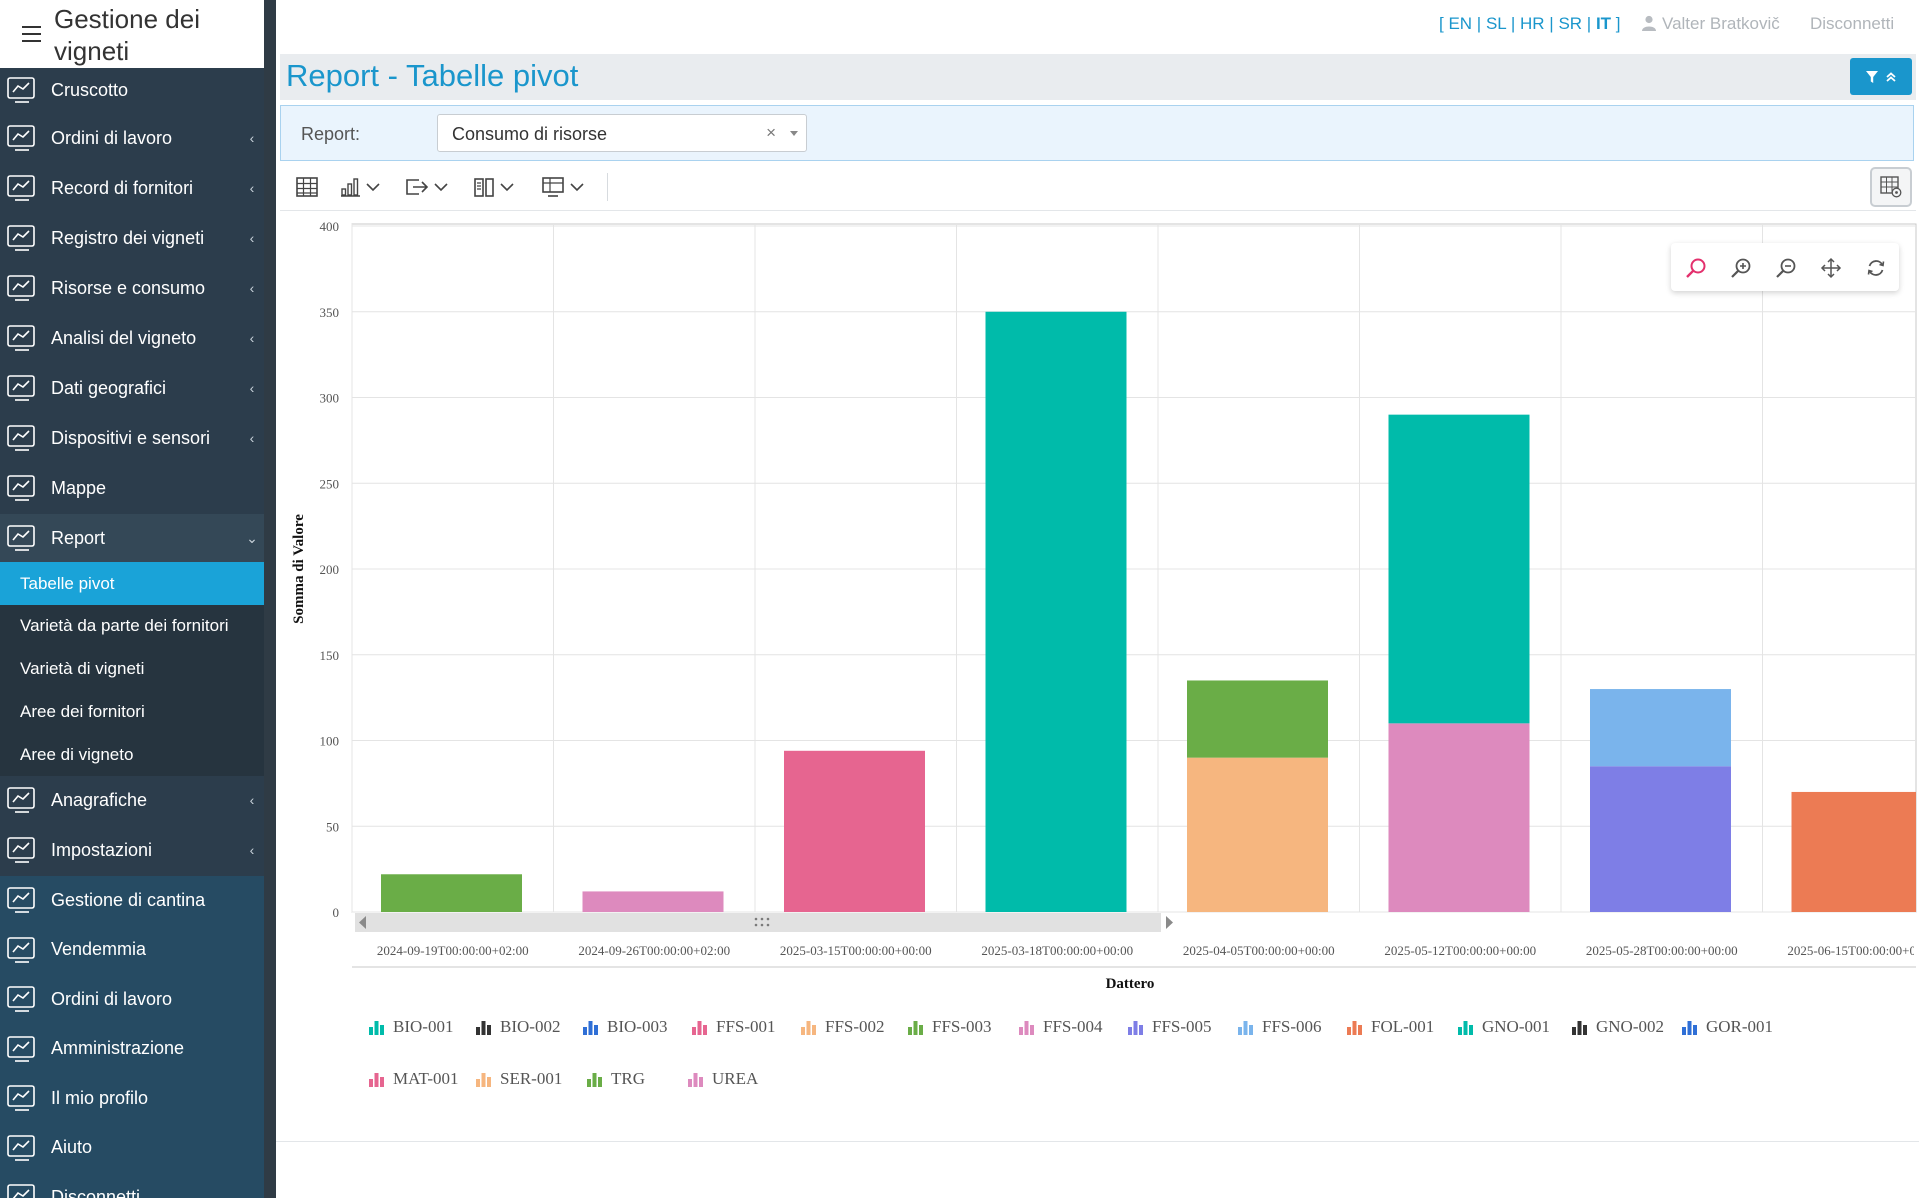 The height and width of the screenshot is (1198, 1919). I want to click on sidebar-item-dispositivi-e-sensori: Dispositivi e sensori ‹, so click(132, 438).